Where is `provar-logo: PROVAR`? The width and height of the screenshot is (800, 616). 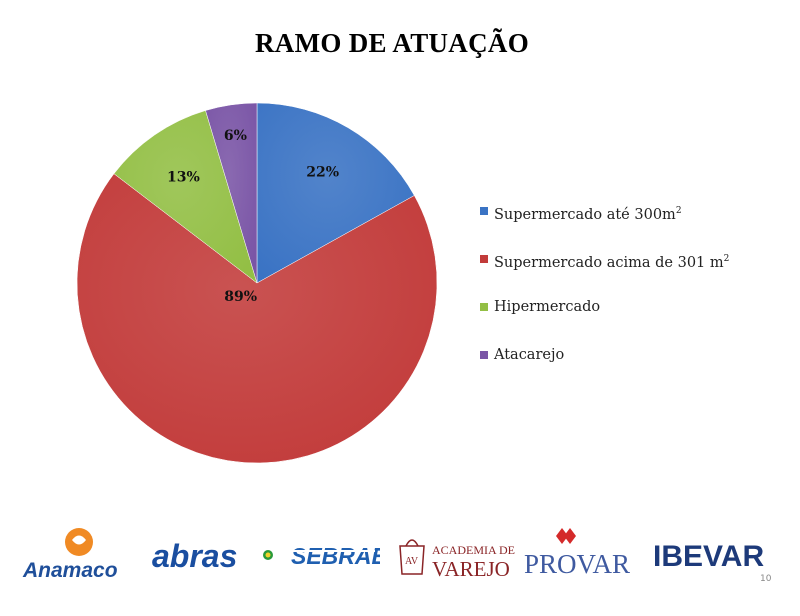
provar-logo: PROVAR is located at coordinates (583, 552).